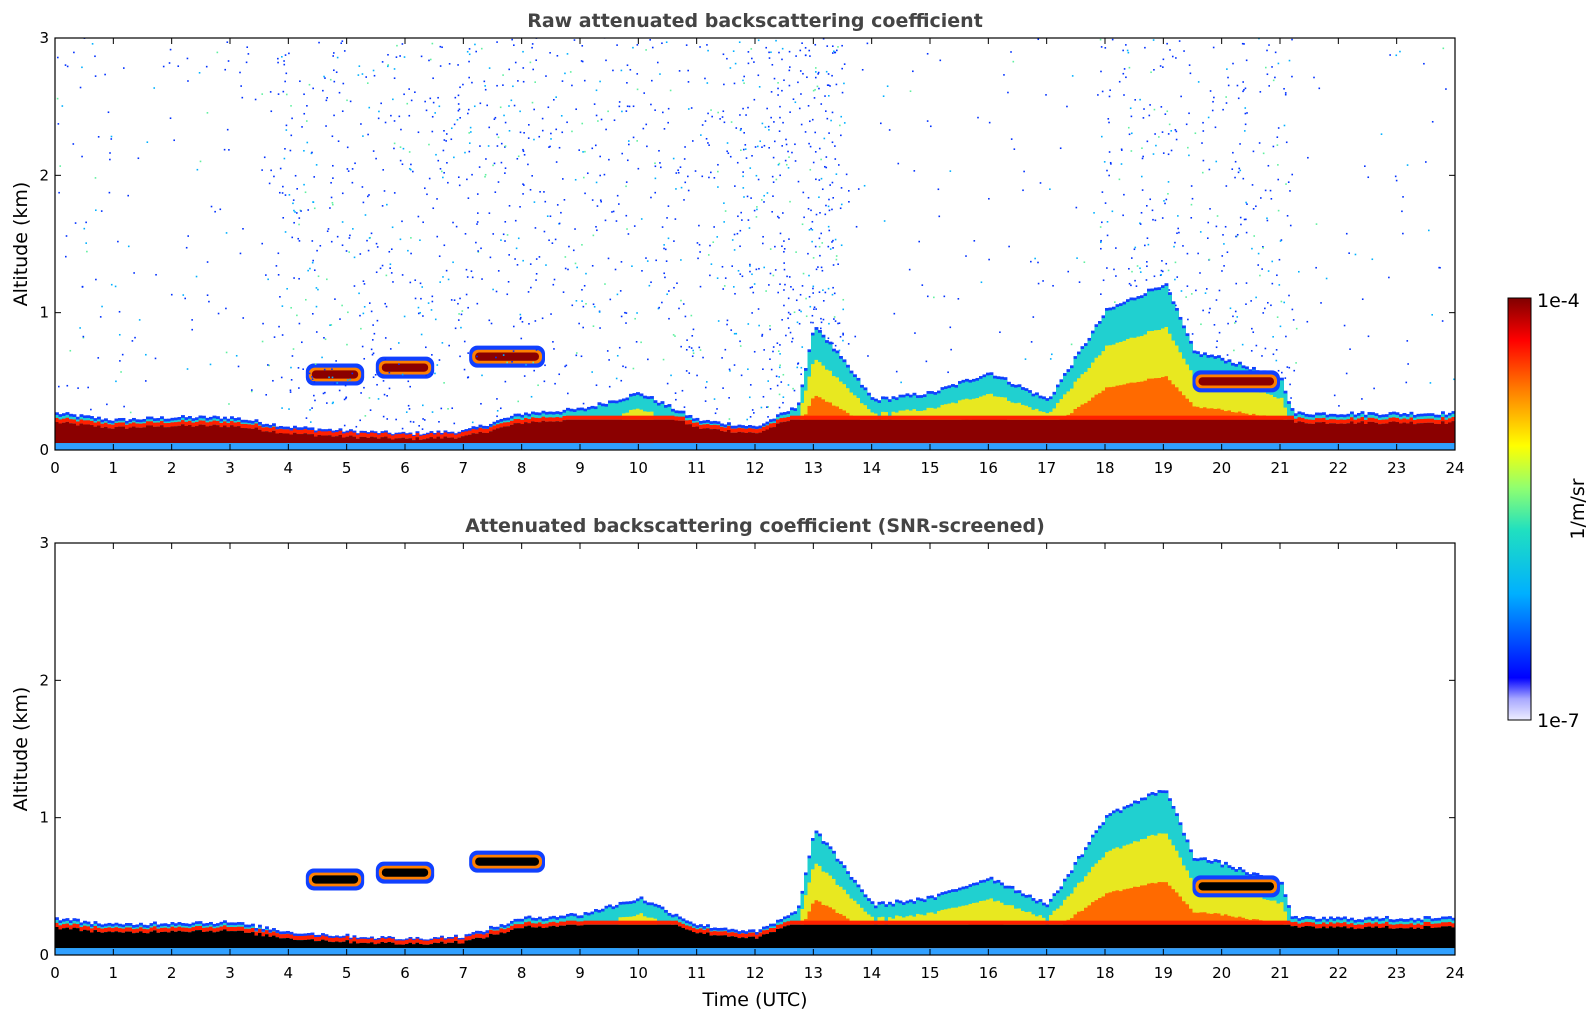 The height and width of the screenshot is (1020, 1595). I want to click on x-tick-label: 17, so click(1046, 468).